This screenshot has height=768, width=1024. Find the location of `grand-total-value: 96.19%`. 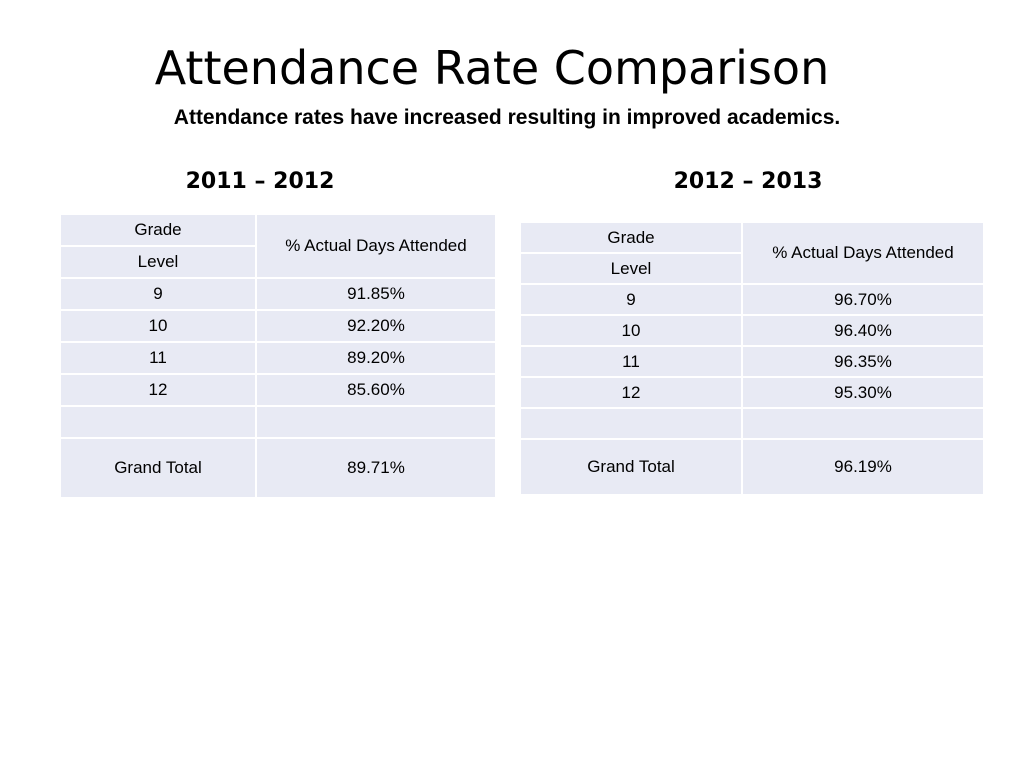

grand-total-value: 96.19% is located at coordinates (863, 467).